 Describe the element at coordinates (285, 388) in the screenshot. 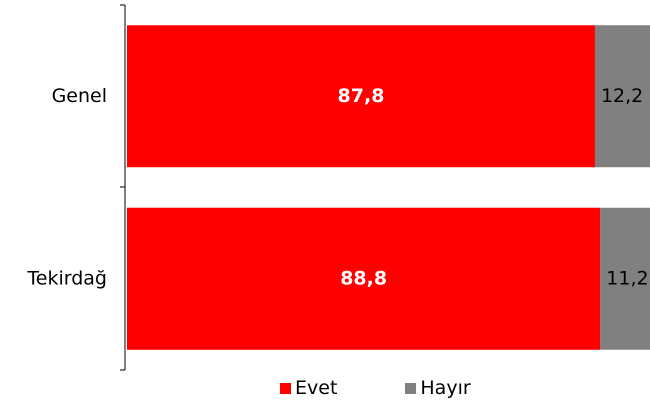

I see `legend-swatch-evet` at that location.